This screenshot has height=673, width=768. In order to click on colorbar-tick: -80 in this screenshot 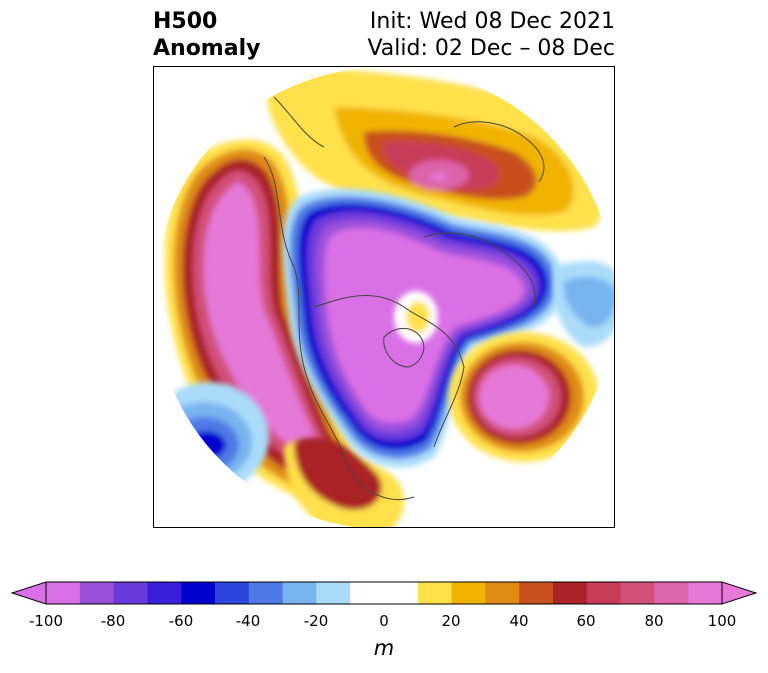, I will do `click(113, 621)`.